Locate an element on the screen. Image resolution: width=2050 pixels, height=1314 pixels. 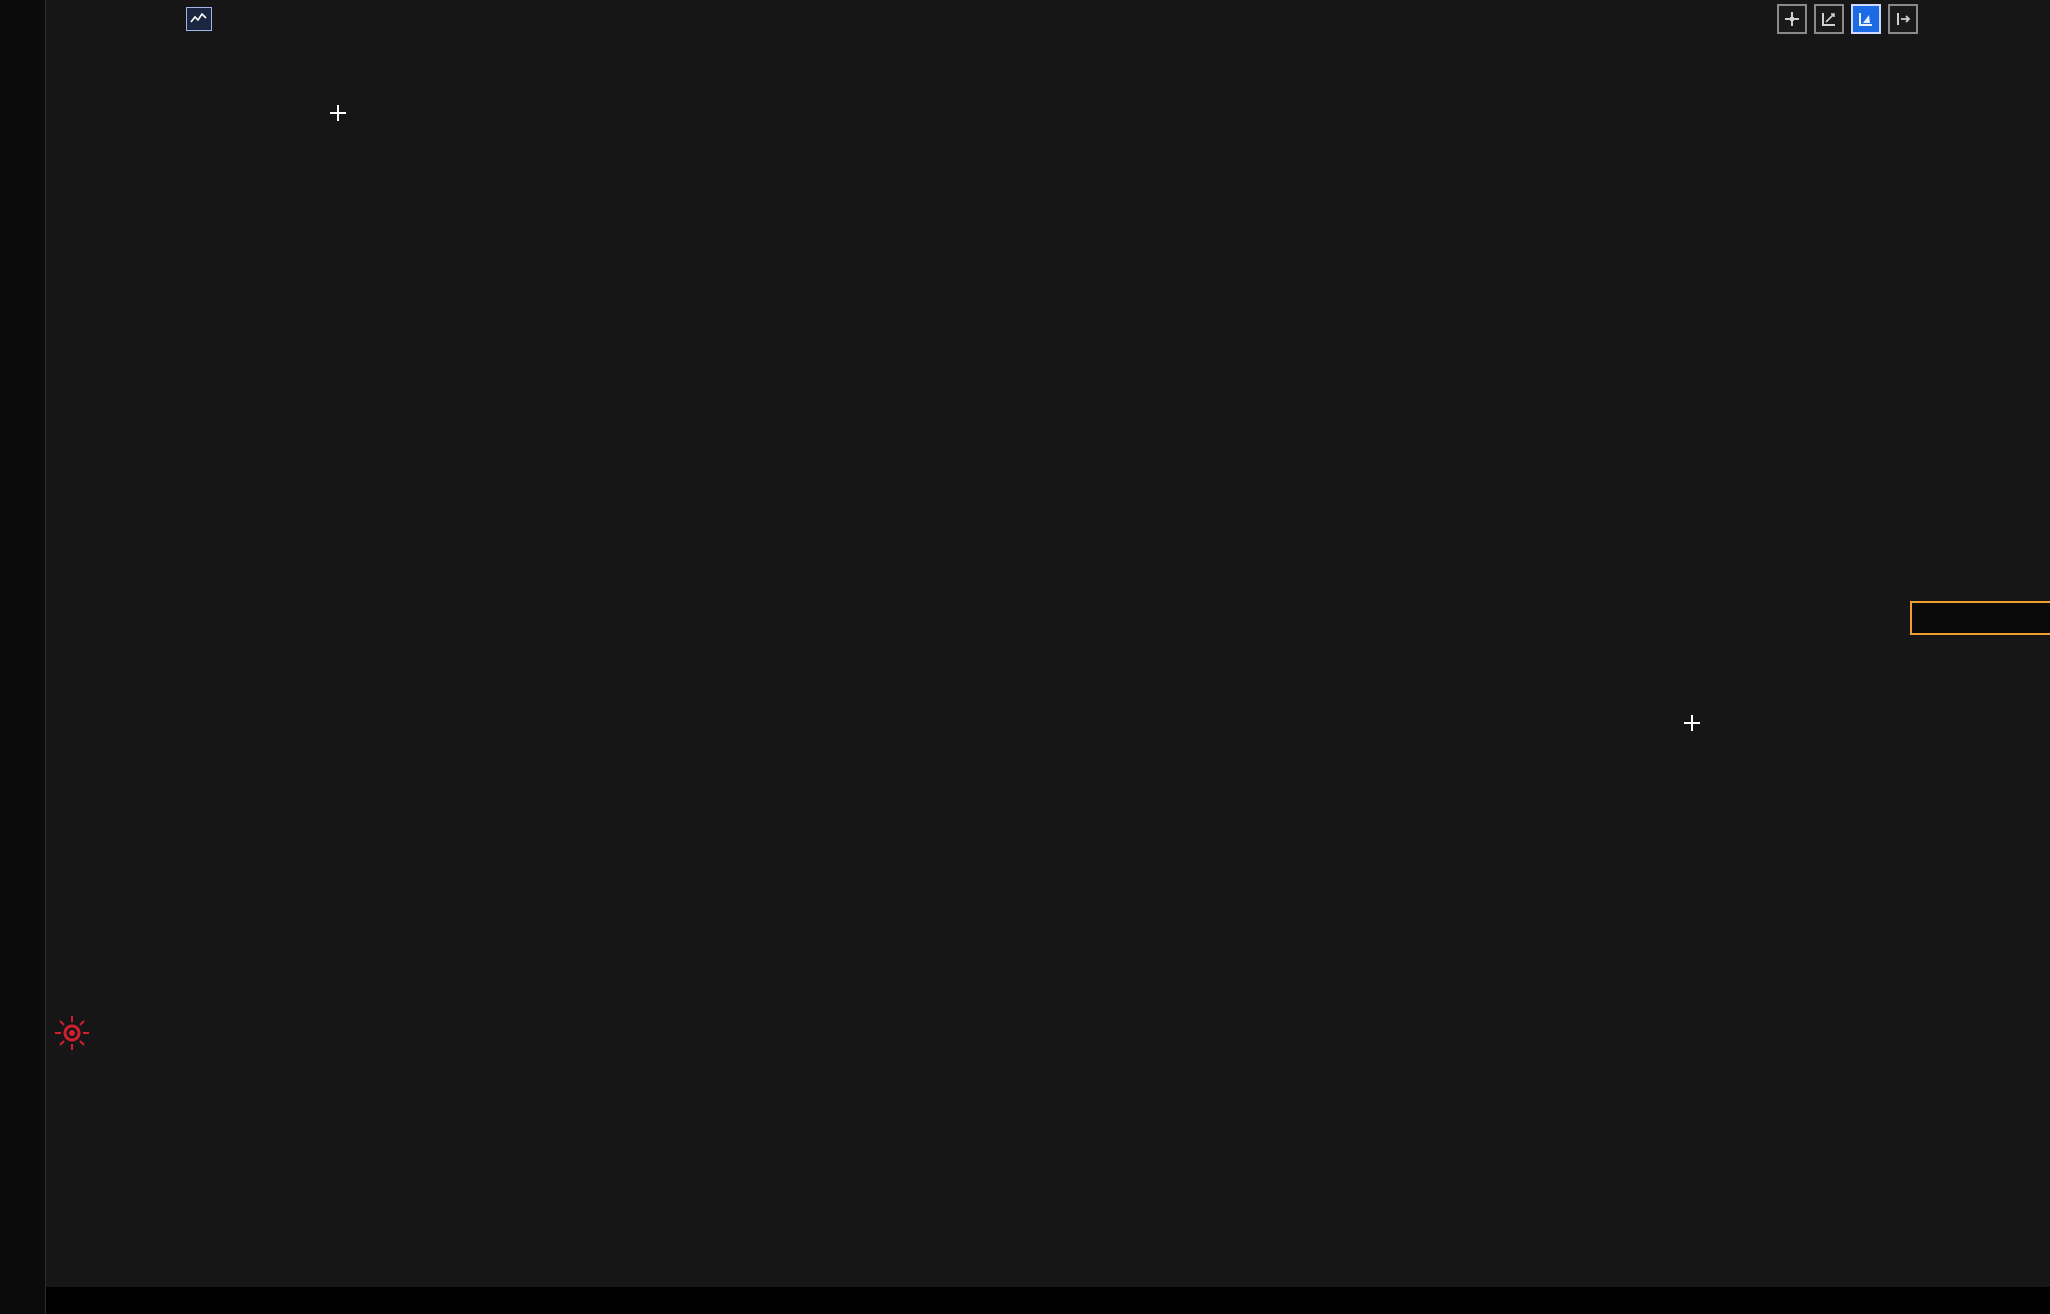
chart-toolbar is located at coordinates (1847, 19).